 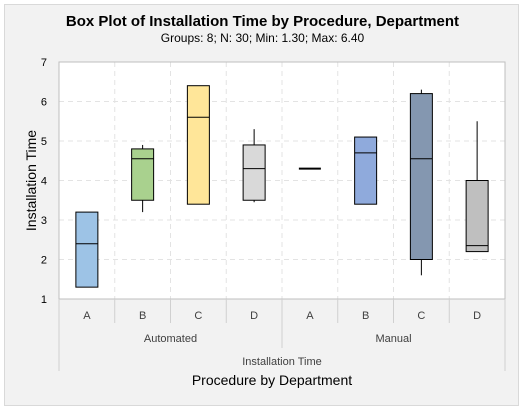 What do you see at coordinates (421, 176) in the screenshot?
I see `box-manual-c` at bounding box center [421, 176].